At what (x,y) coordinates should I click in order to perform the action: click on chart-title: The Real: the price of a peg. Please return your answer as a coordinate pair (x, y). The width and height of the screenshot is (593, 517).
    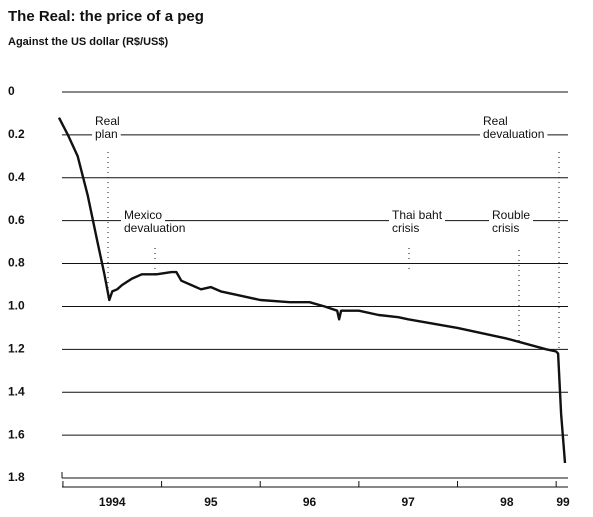
    Looking at the image, I should click on (106, 16).